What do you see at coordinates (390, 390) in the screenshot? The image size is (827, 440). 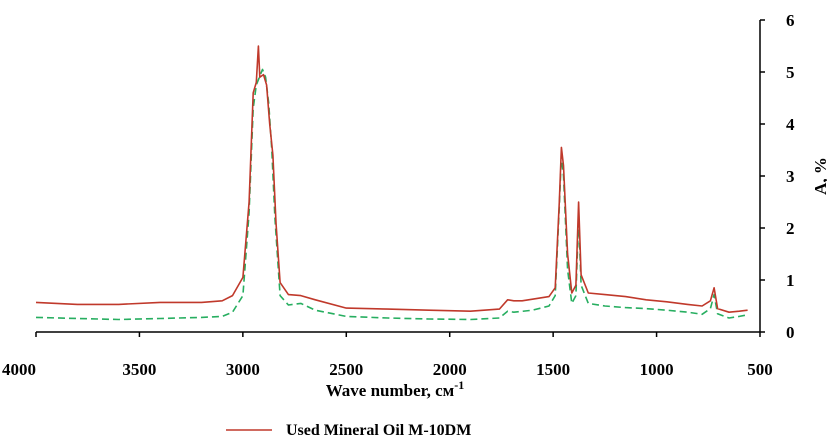 I see `x-axis-title-text: Wave number, см` at bounding box center [390, 390].